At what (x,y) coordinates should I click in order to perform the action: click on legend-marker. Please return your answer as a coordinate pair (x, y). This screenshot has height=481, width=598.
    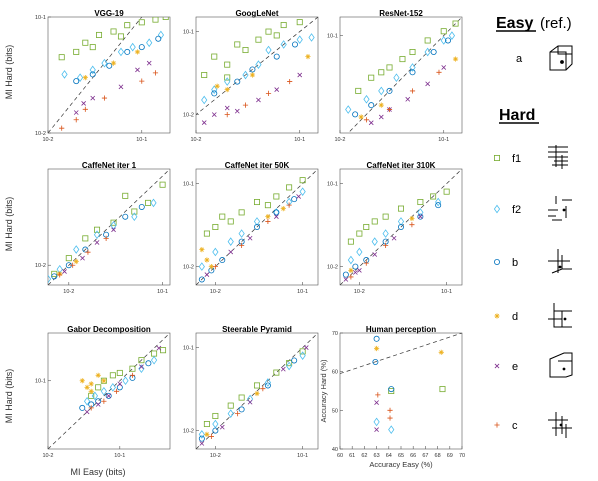
    Looking at the image, I should click on (497, 209).